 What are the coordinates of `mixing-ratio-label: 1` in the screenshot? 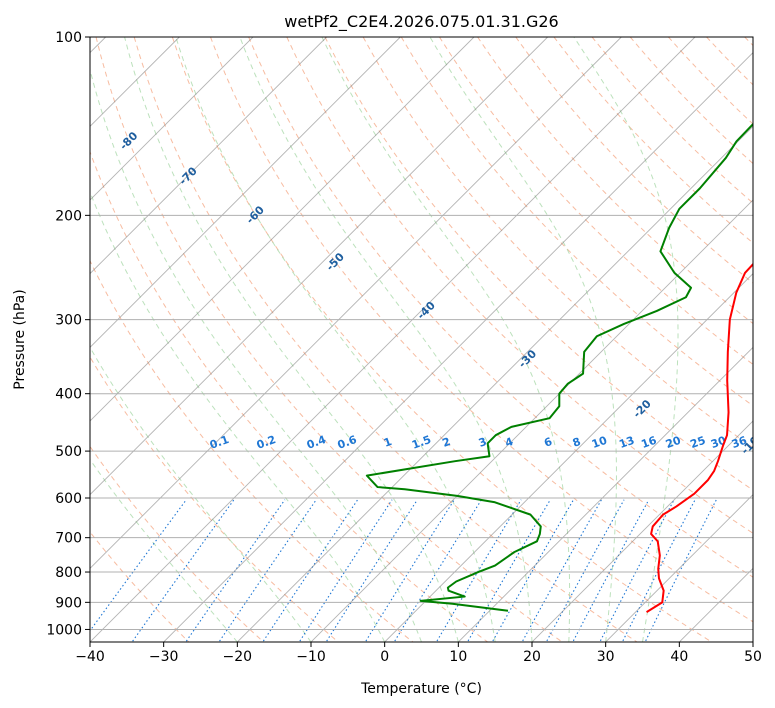 It's located at (388, 442).